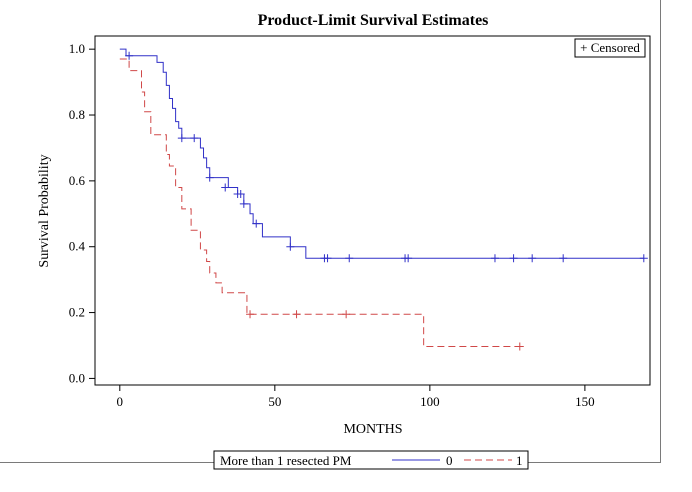 This screenshot has height=492, width=692. I want to click on censored-legend-box: + Censored, so click(610, 48).